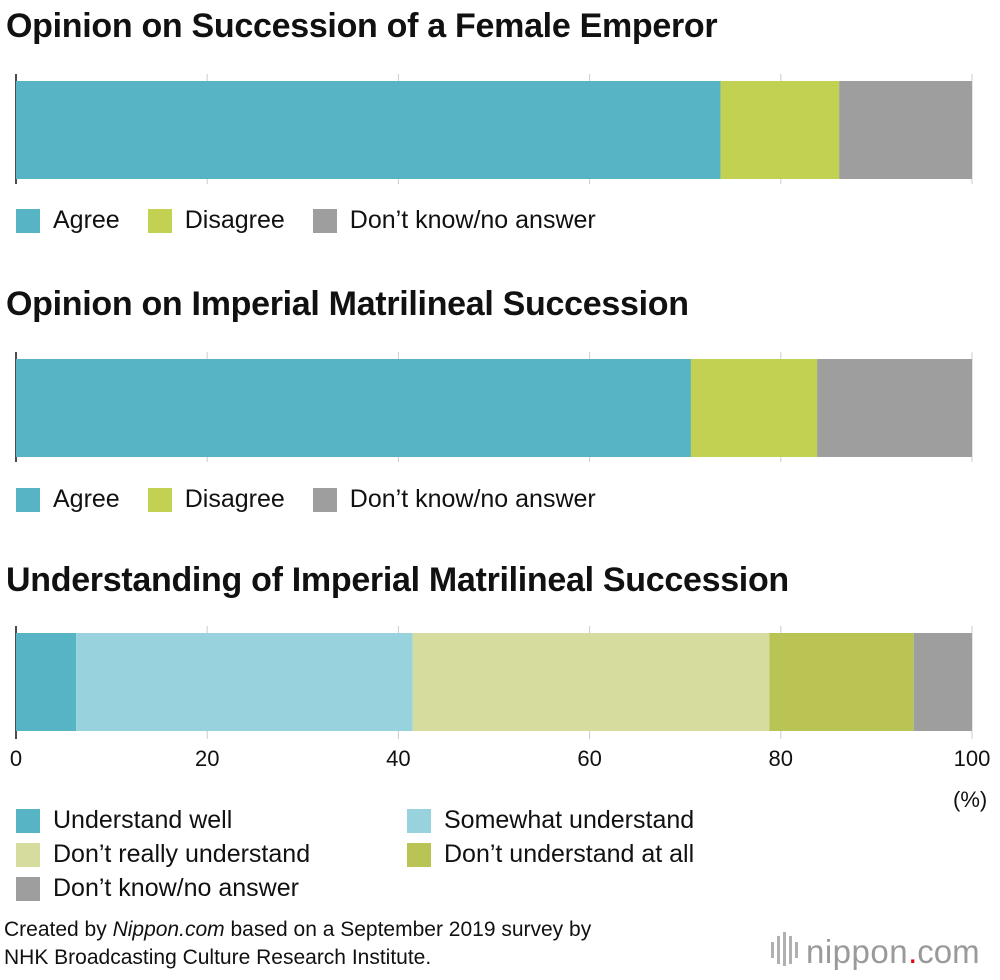 The height and width of the screenshot is (980, 1000). I want to click on chart-2-legend: Agree Disagree Don’t know/no answer, so click(306, 499).